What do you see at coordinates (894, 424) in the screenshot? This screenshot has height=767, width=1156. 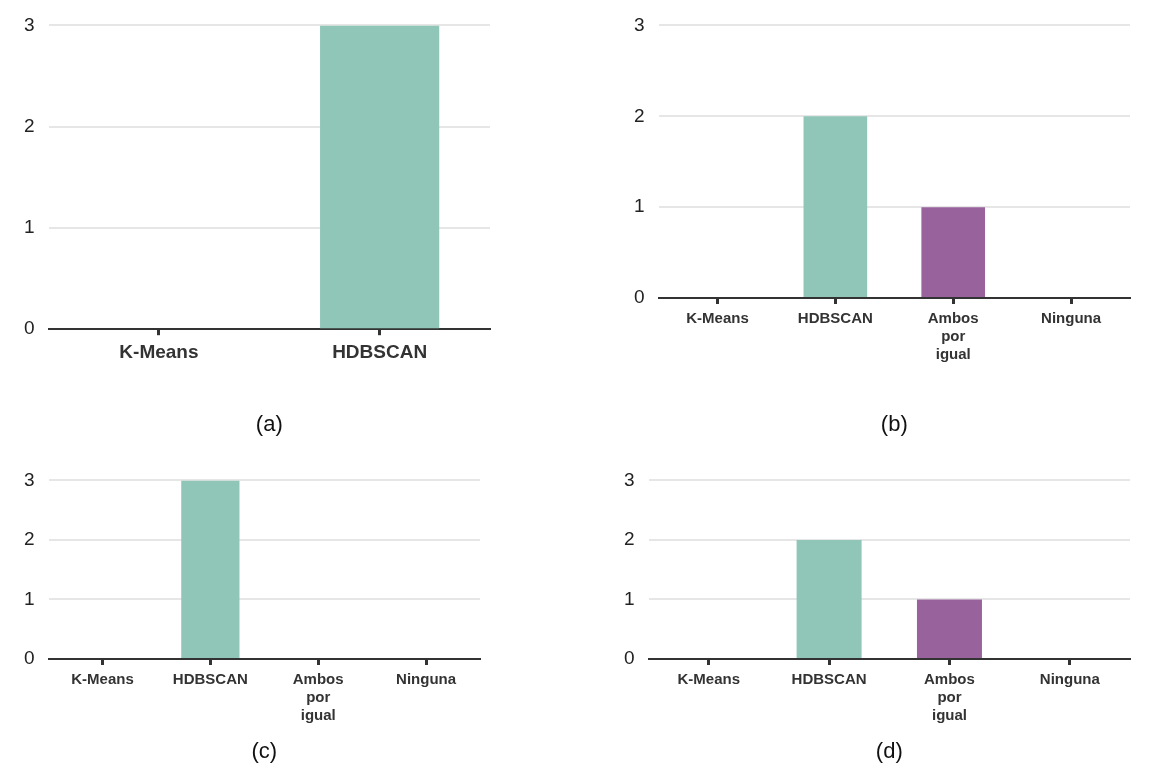 I see `text: (b)` at bounding box center [894, 424].